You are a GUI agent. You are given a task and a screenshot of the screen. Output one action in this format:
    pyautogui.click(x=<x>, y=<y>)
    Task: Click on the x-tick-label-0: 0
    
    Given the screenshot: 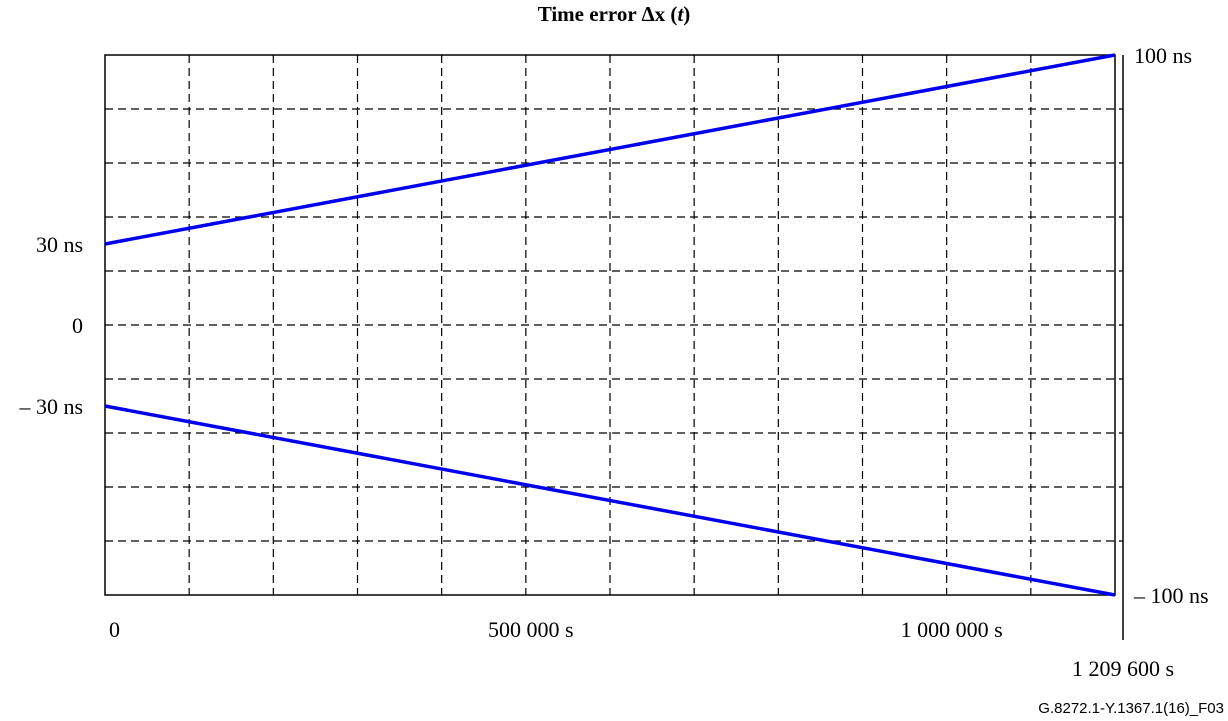 What is the action you would take?
    pyautogui.click(x=114, y=629)
    